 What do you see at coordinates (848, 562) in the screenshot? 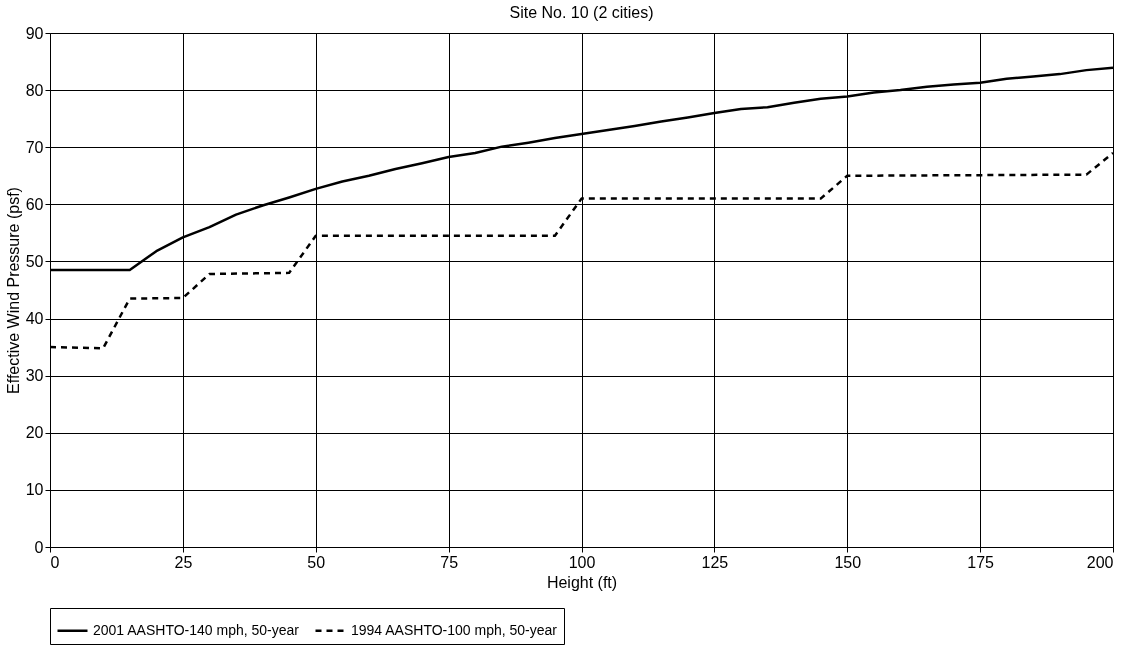
I see `x-tick-label: 150` at bounding box center [848, 562].